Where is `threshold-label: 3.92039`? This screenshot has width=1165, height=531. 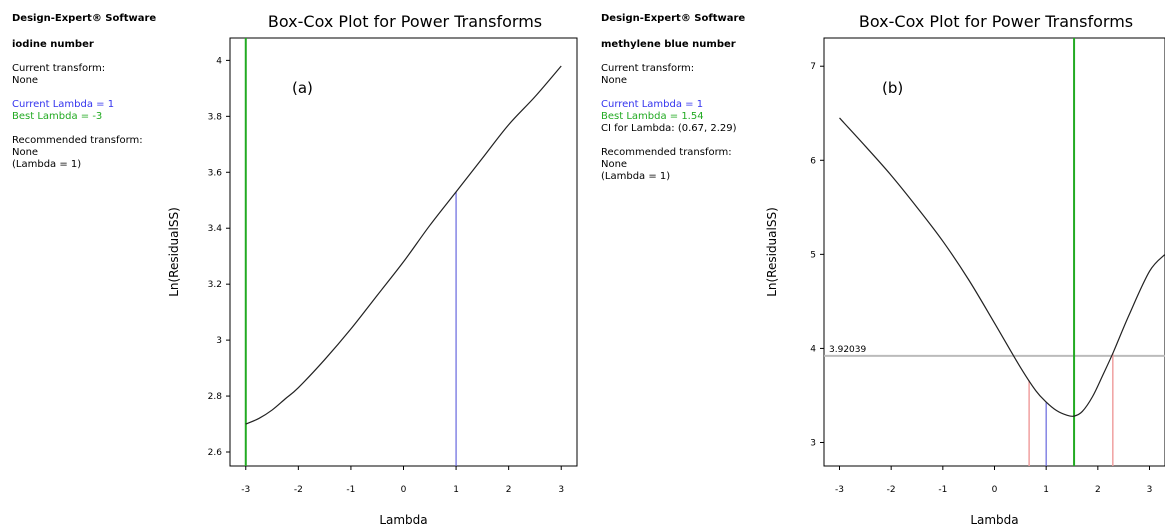
threshold-label: 3.92039 is located at coordinates (847, 350).